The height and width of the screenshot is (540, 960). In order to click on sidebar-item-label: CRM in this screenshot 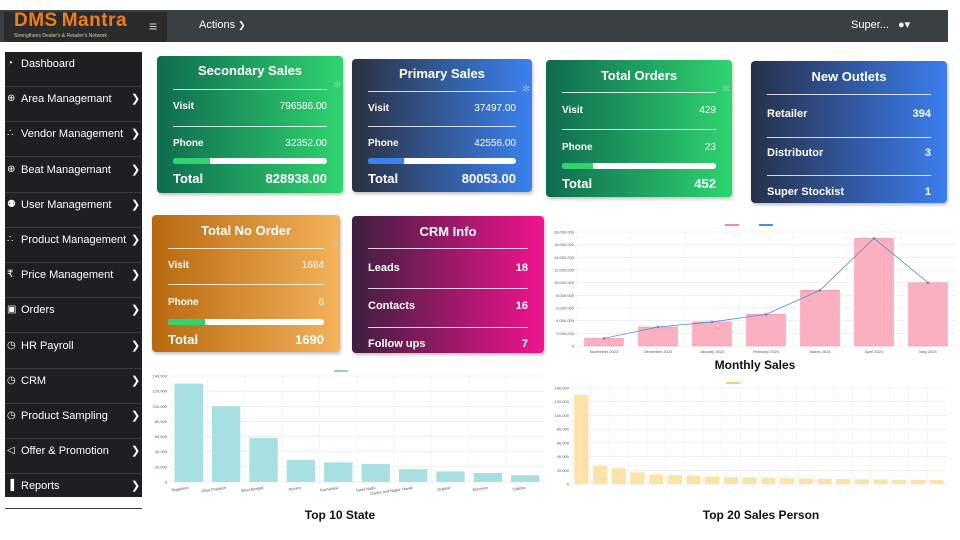, I will do `click(34, 380)`.